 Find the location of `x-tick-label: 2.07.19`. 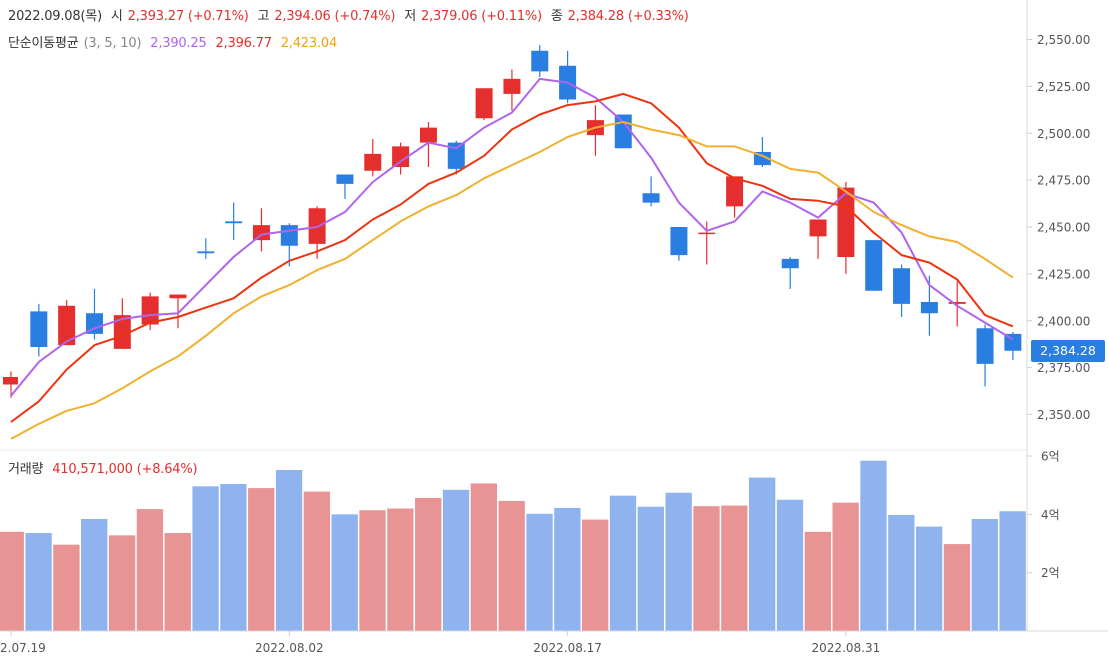

x-tick-label: 2.07.19 is located at coordinates (23, 648).